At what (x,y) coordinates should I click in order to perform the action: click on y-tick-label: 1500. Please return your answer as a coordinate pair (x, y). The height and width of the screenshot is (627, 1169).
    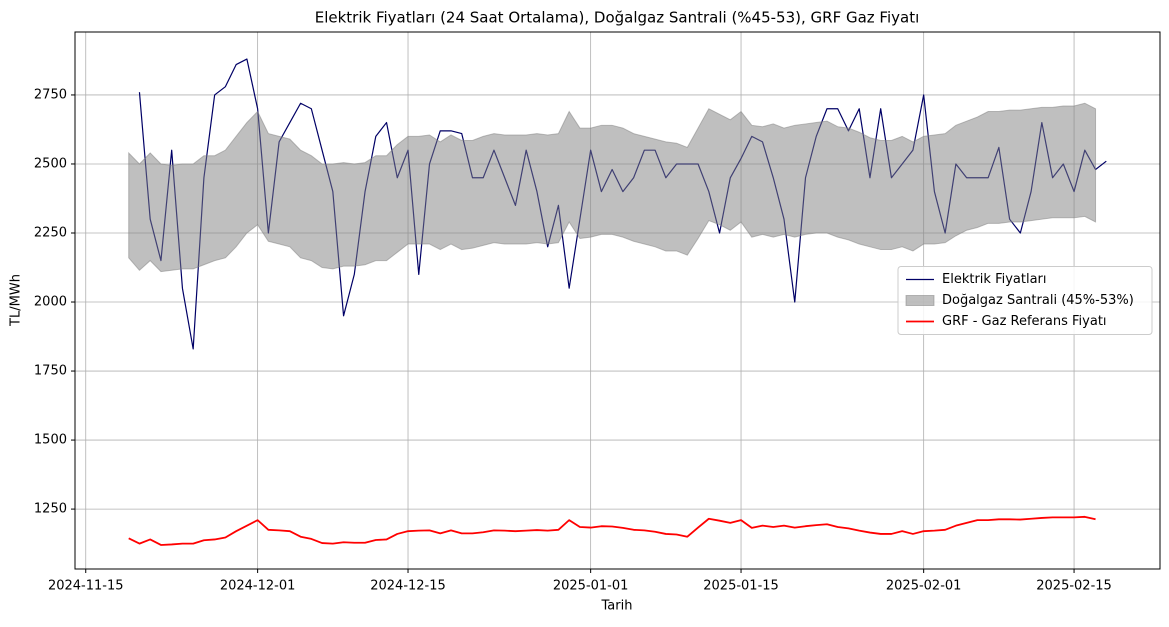
    Looking at the image, I should click on (50, 440).